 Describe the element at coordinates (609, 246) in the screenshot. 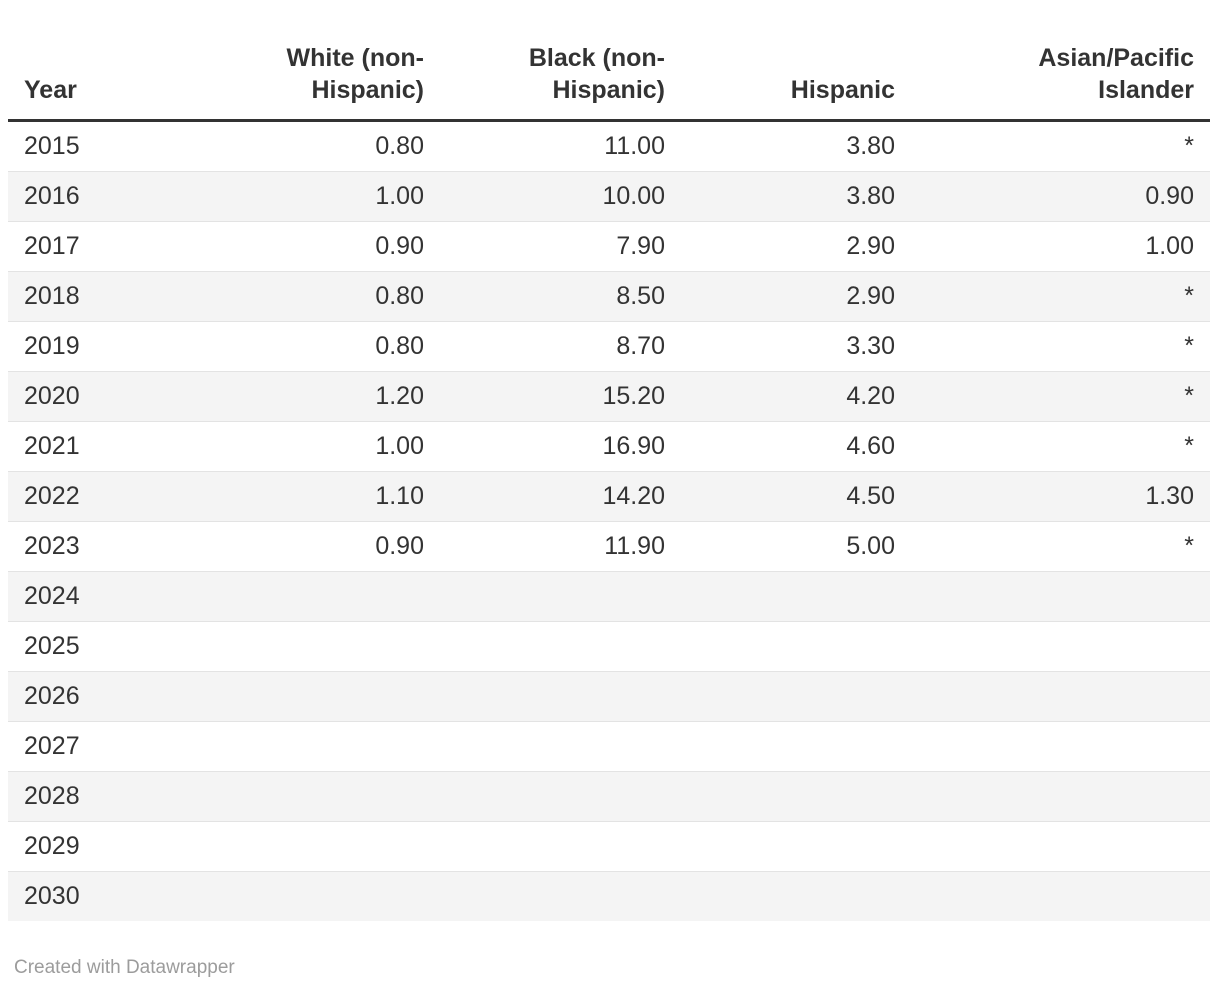

I see `table-row-2017: 2017 0.90 7.90 2.90 1.00` at that location.